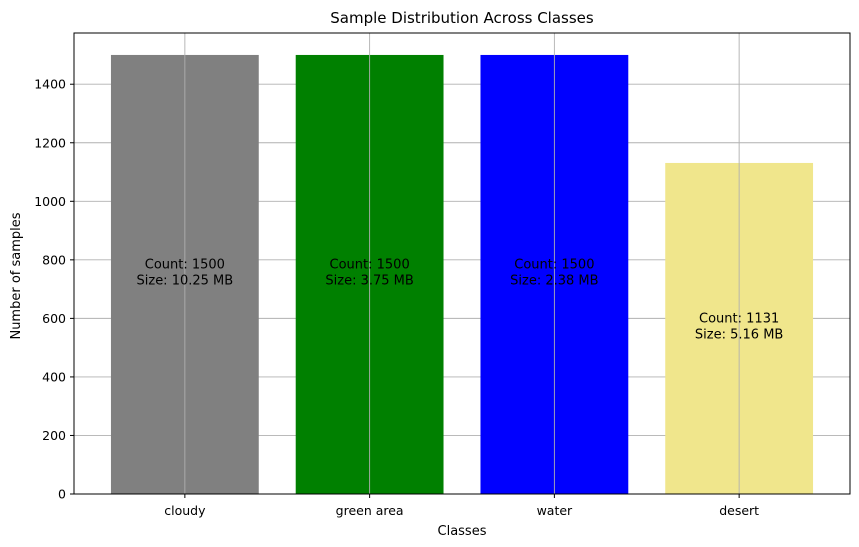  What do you see at coordinates (554, 280) in the screenshot?
I see `bar-annotation: Size: 2.38 MB` at bounding box center [554, 280].